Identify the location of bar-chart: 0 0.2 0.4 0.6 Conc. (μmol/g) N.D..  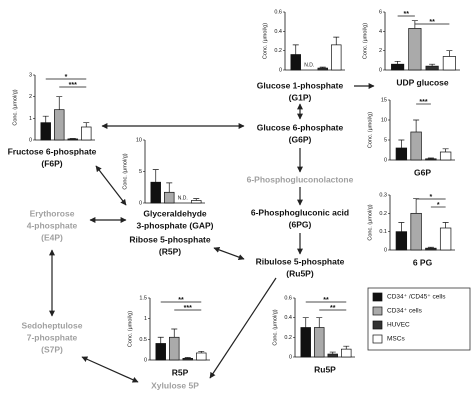
(303, 41).